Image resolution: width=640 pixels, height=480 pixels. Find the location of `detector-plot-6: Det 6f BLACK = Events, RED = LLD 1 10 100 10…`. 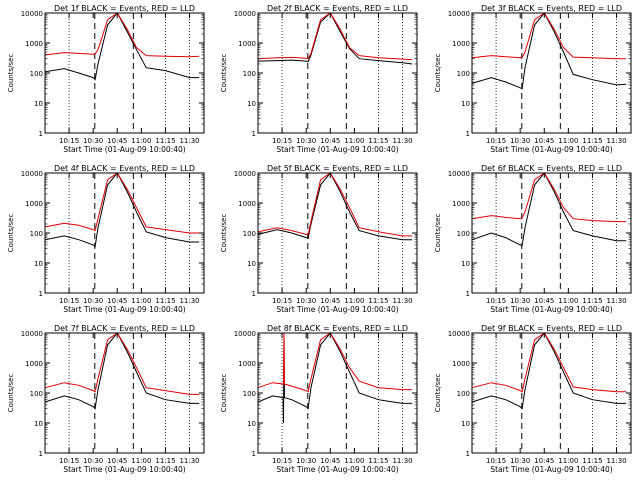

detector-plot-6: Det 6f BLACK = Events, RED = LLD 1 10 100 10… is located at coordinates (533, 239).